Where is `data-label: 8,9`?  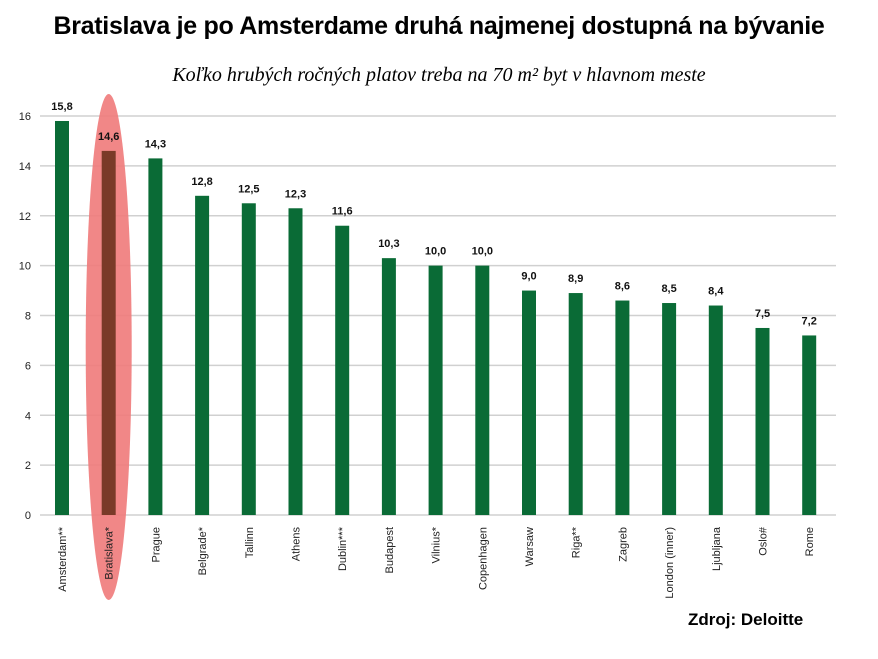 data-label: 8,9 is located at coordinates (575, 279).